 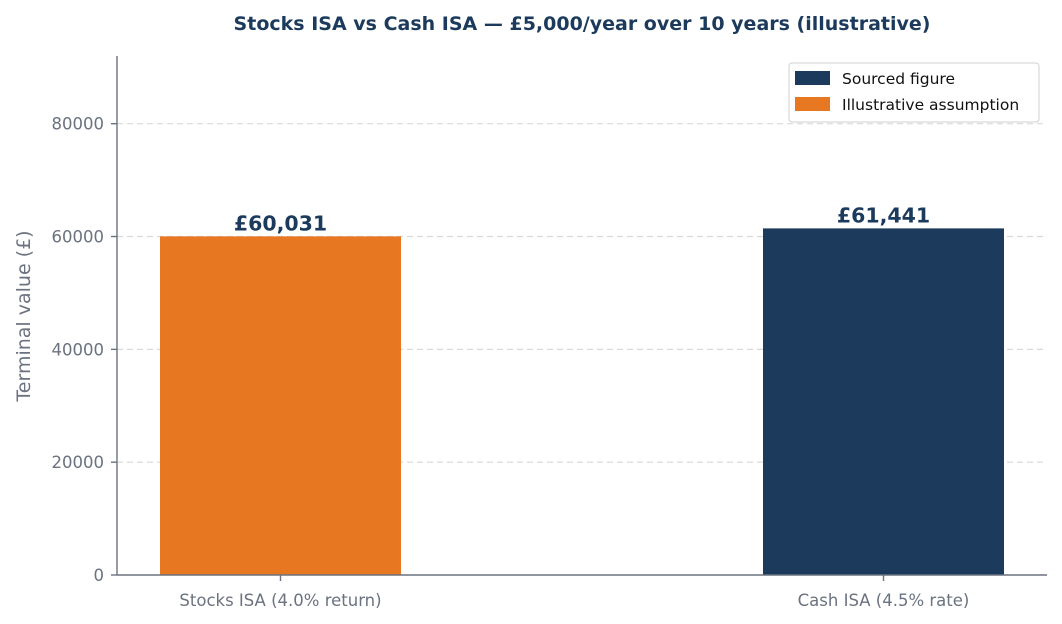 I want to click on y-tick-label: 80000, so click(x=78, y=124).